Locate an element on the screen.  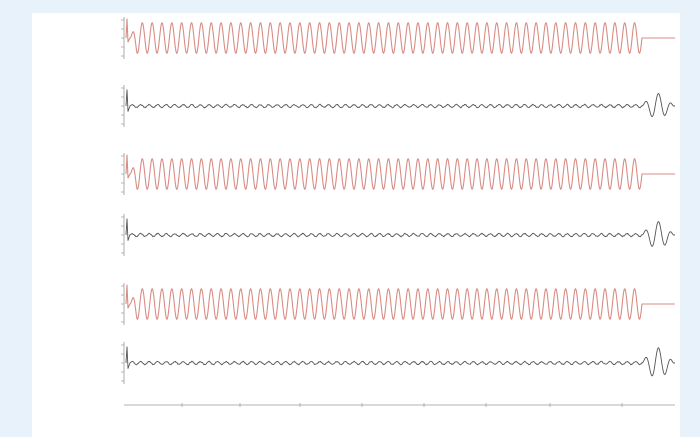
track-2-signal-line is located at coordinates (400, 103).